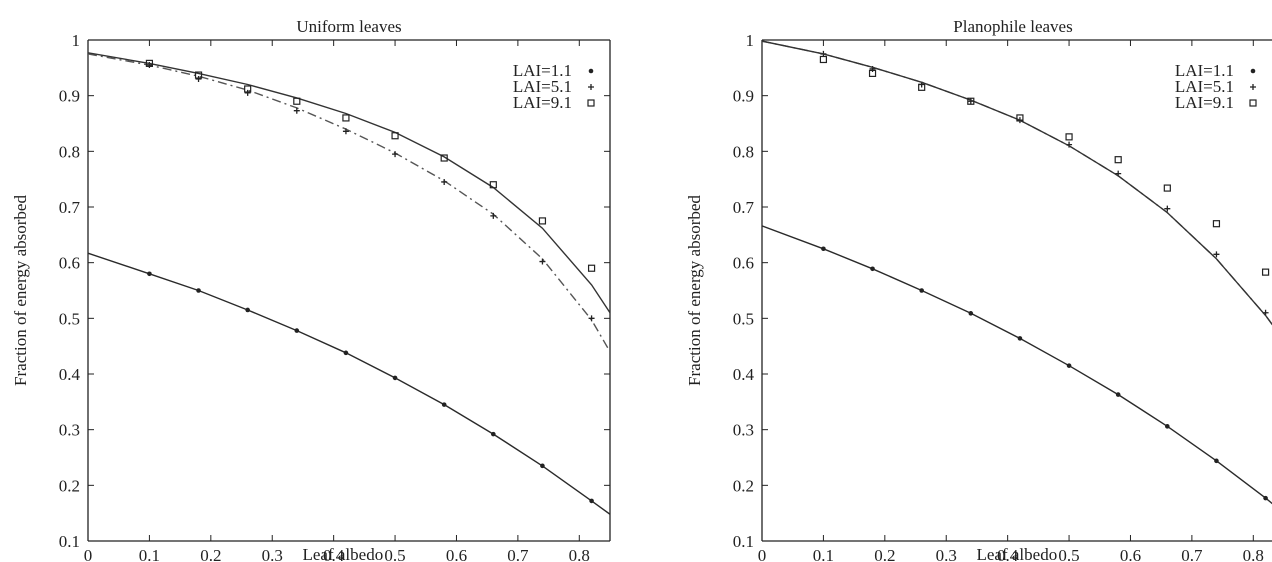 The width and height of the screenshot is (1272, 562). What do you see at coordinates (1068, 554) in the screenshot?
I see `x-tick-label: 0.5` at bounding box center [1068, 554].